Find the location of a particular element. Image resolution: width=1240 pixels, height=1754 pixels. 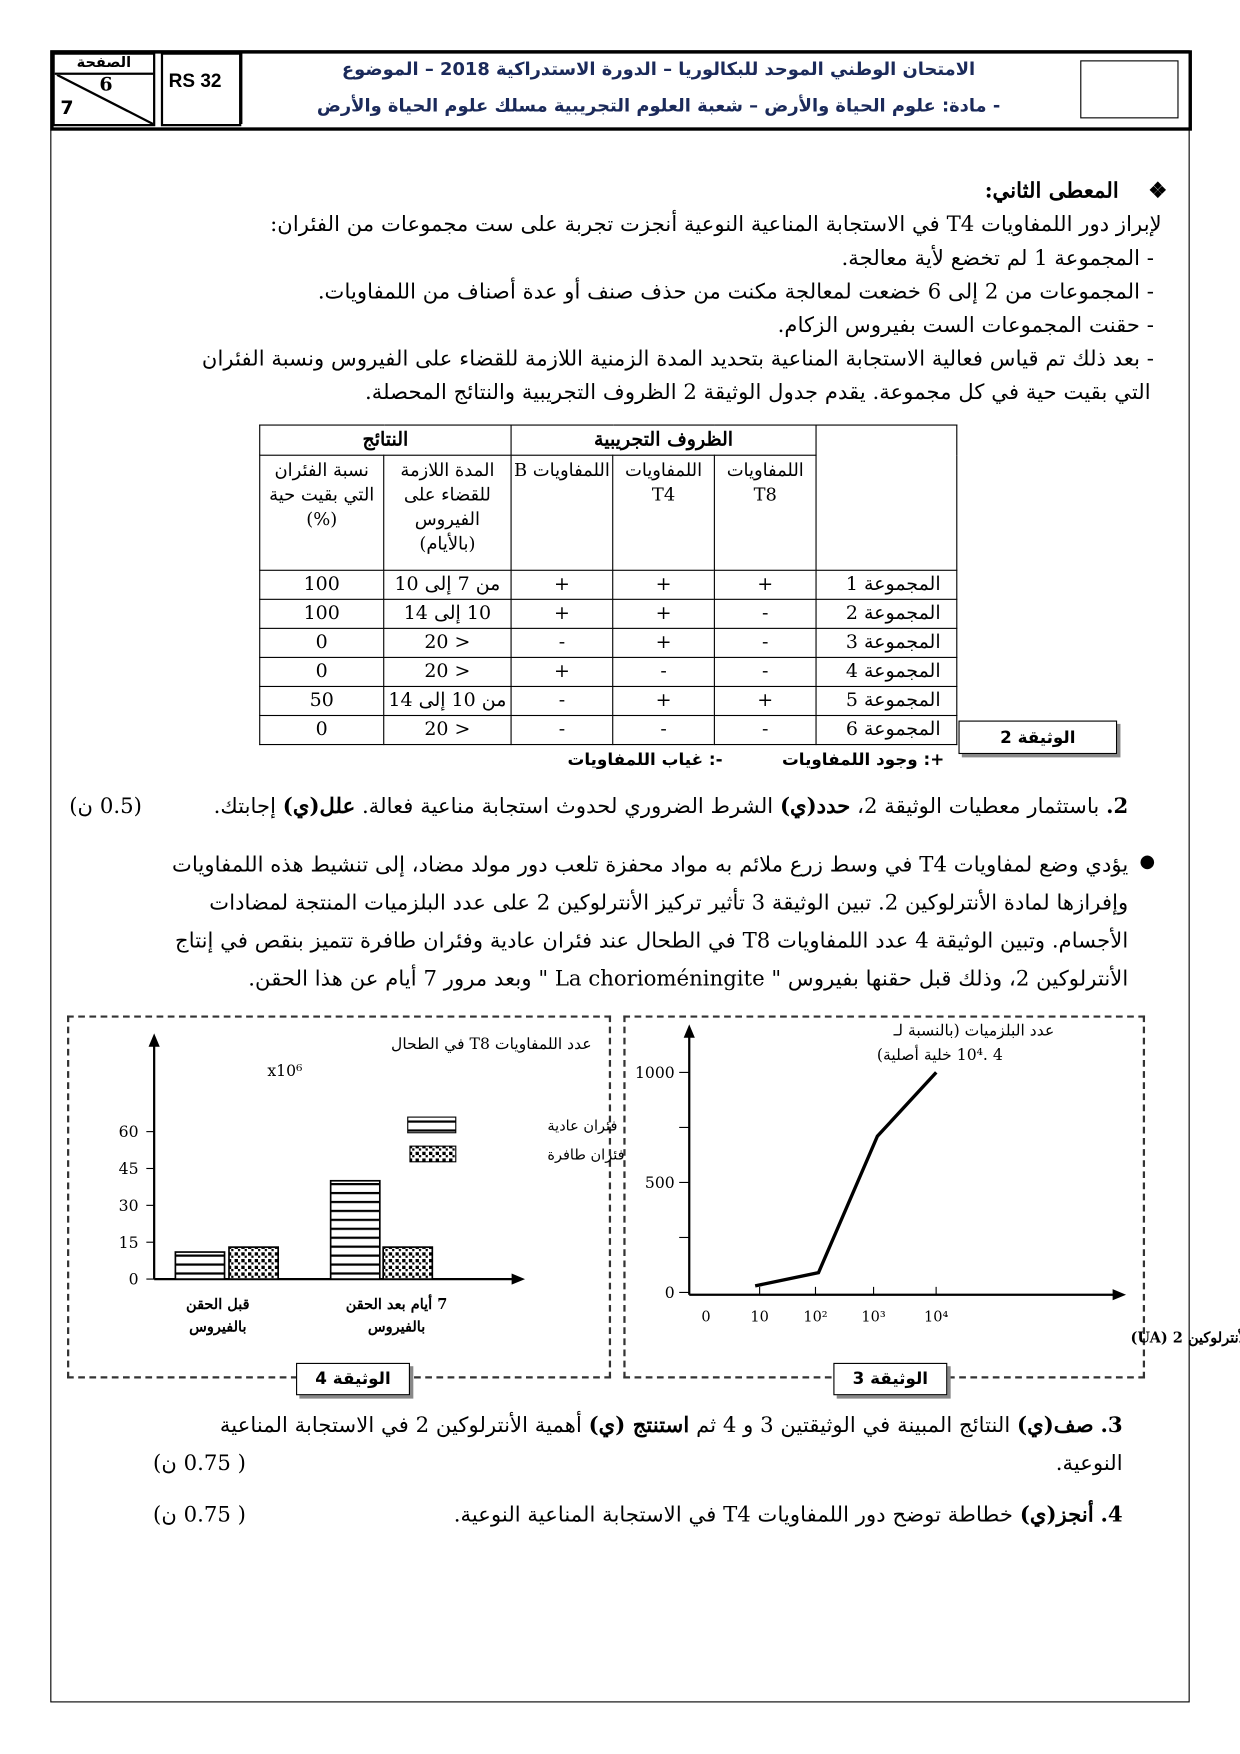

y-axis-label: عدد البلزميات (بالنسبة لـ is located at coordinates (974, 1030).